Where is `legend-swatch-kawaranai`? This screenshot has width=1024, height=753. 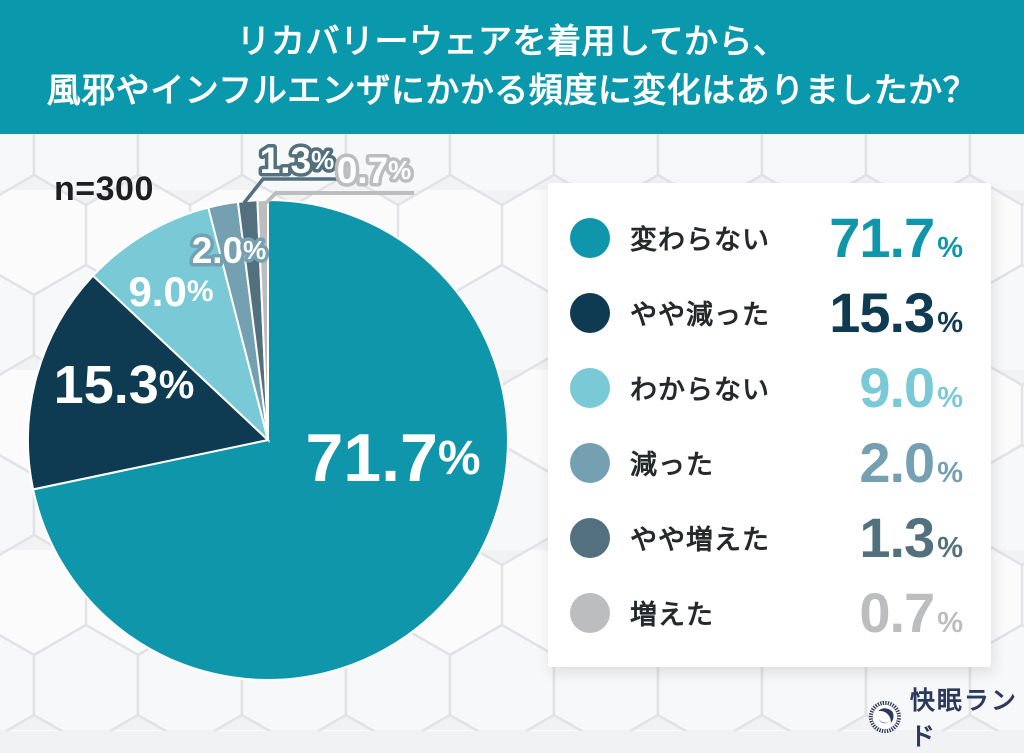
legend-swatch-kawaranai is located at coordinates (590, 237).